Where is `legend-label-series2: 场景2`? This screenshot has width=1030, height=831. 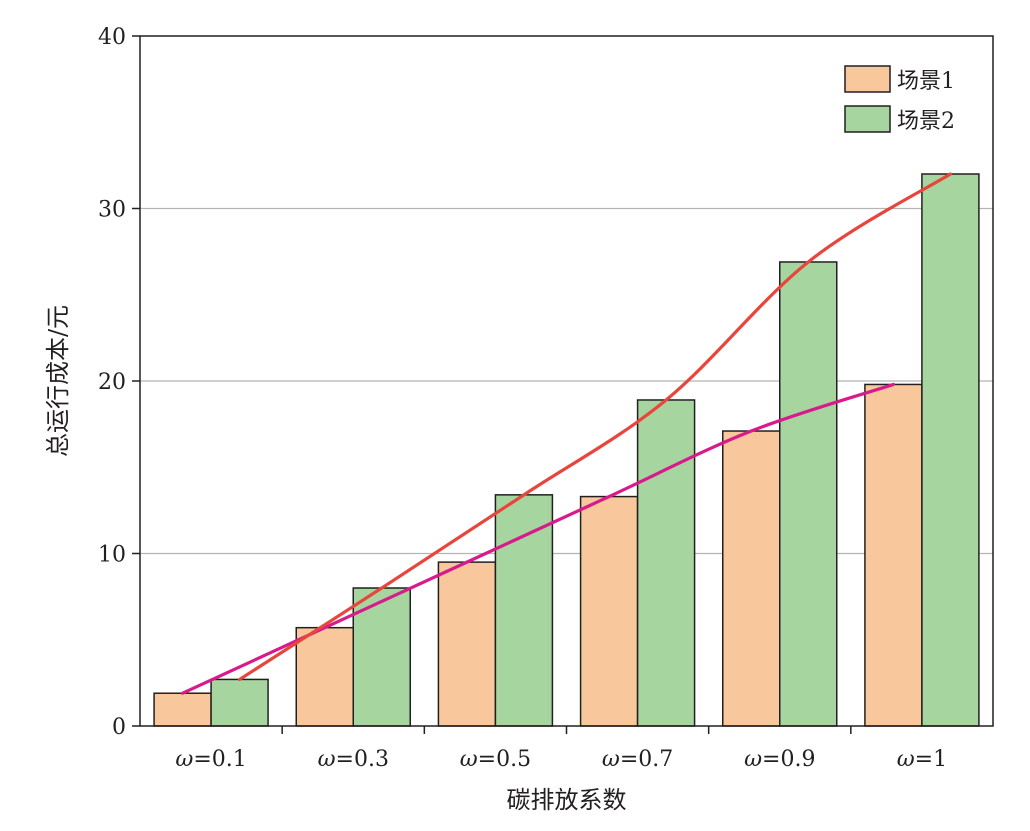
legend-label-series2: 场景2 is located at coordinates (926, 121).